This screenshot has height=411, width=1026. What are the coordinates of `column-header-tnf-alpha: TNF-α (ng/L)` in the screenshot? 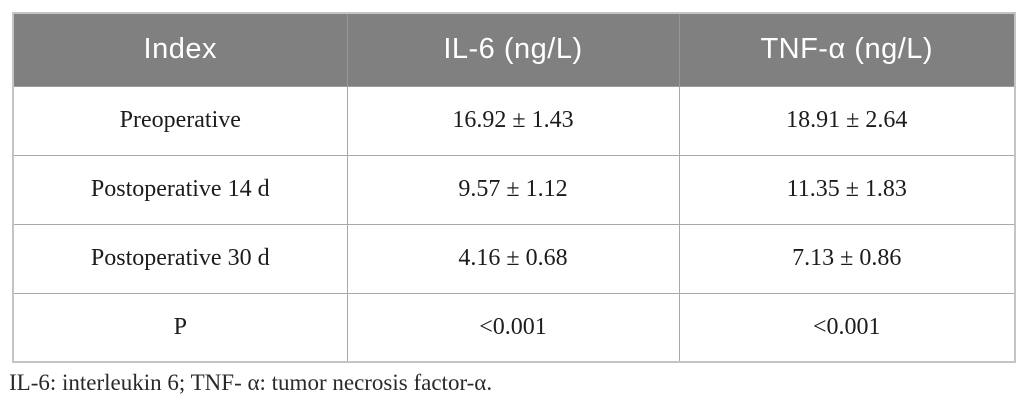 It's located at (846, 50).